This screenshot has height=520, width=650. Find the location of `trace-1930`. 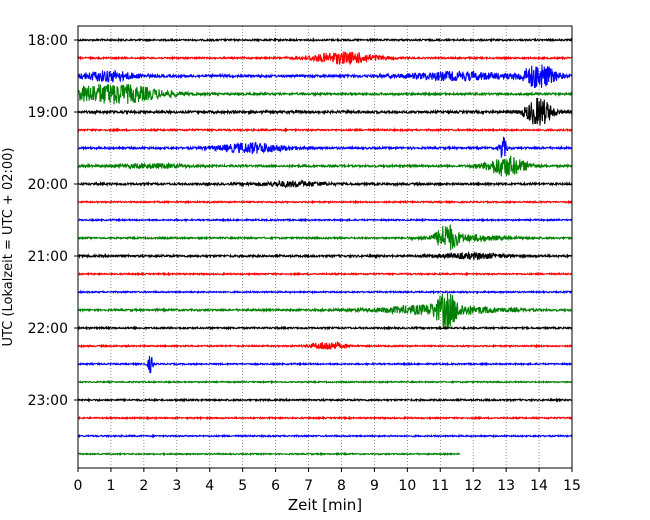

trace-1930 is located at coordinates (325, 147).